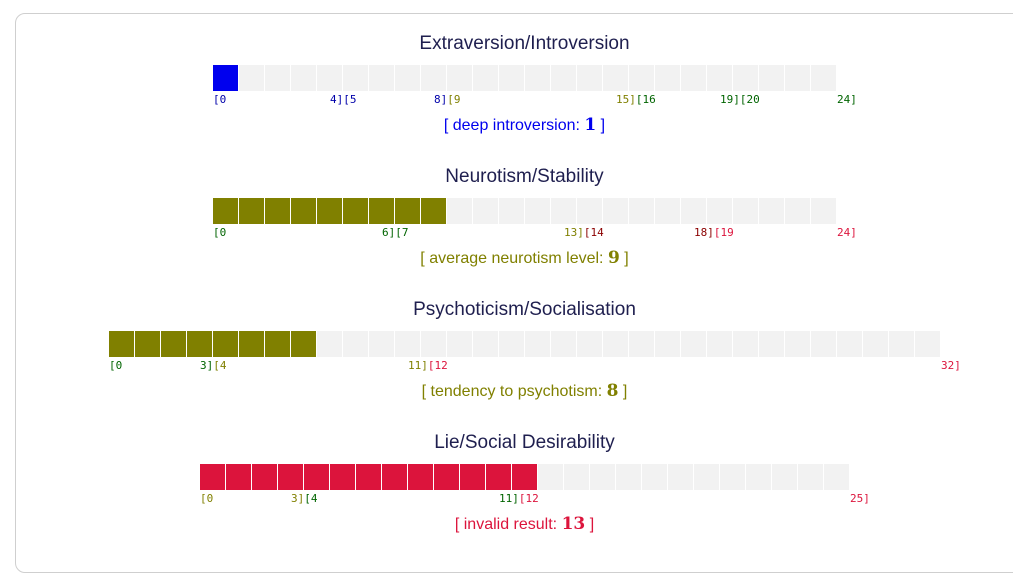  Describe the element at coordinates (535, 233) in the screenshot. I see `tick-labels: [0 6][7 13][14 18][19 24]` at that location.